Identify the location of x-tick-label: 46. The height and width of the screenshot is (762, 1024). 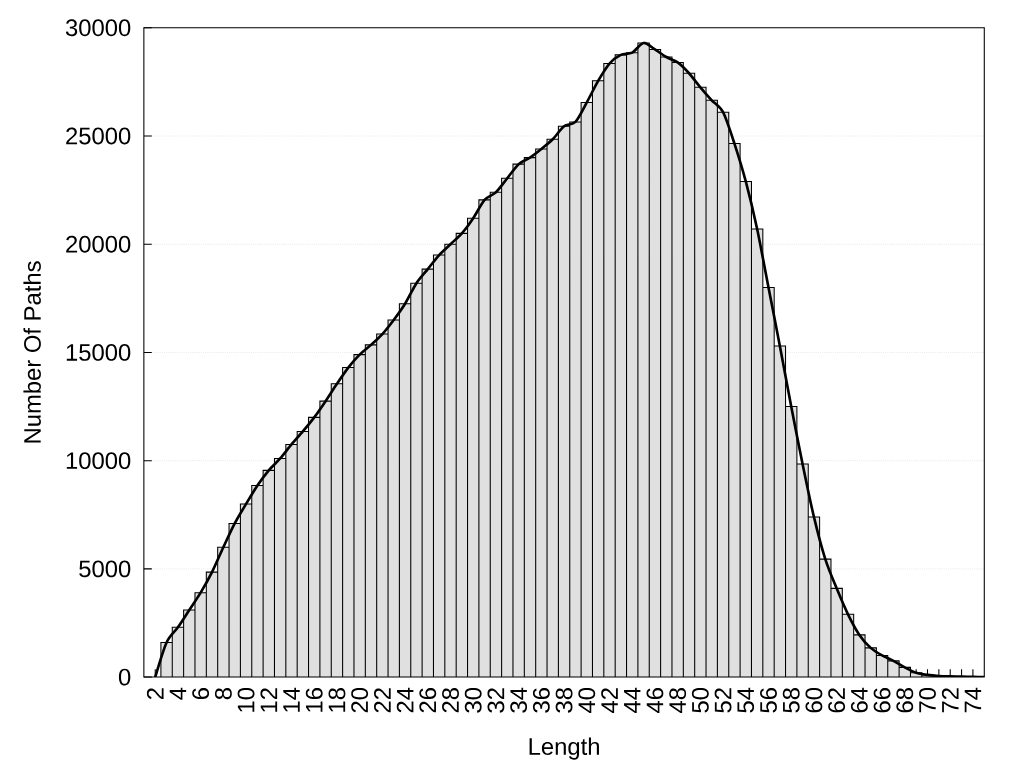
(655, 700).